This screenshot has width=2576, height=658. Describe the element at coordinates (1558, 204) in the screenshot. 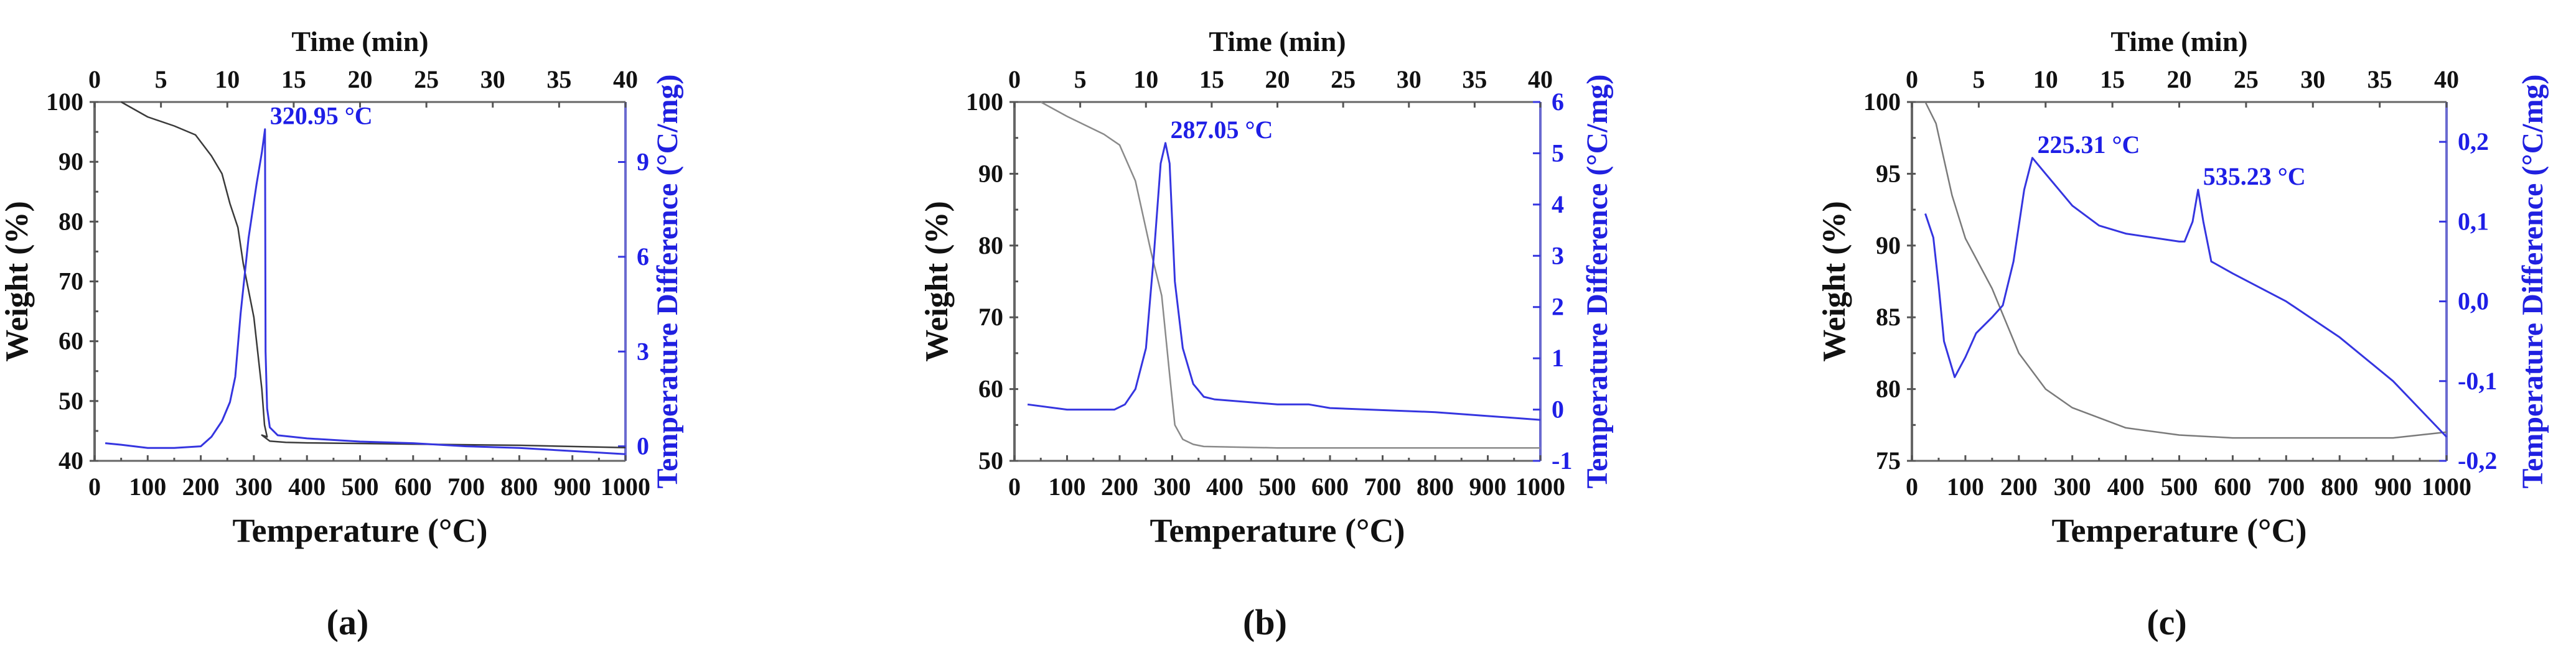

I see `y2-tick-label: 4` at that location.